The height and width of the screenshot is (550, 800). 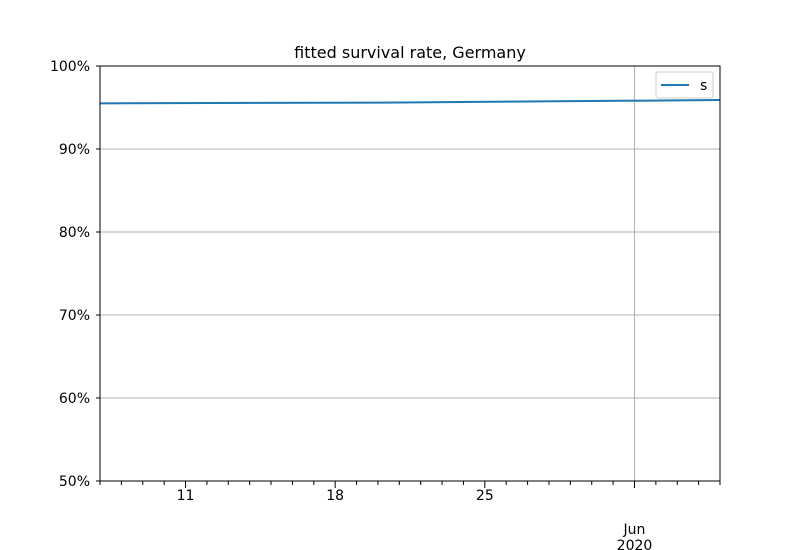 I want to click on series-layer, so click(x=410, y=102).